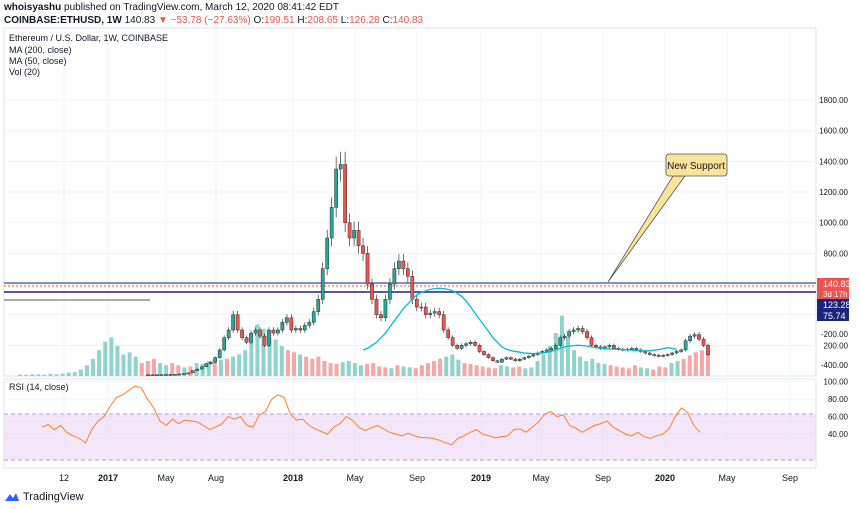  Describe the element at coordinates (833, 304) in the screenshot. I see `ma200-tag` at that location.